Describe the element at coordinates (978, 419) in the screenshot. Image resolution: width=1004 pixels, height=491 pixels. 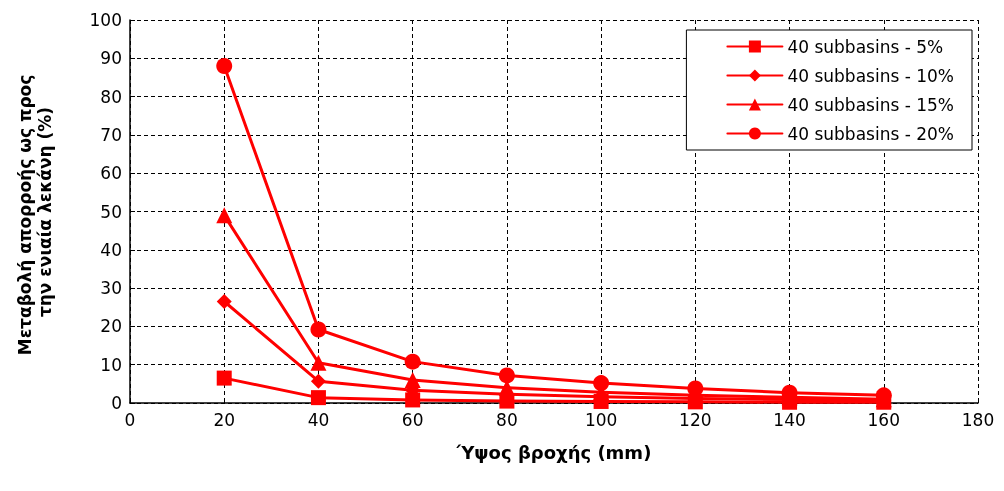
I see `x-tick-label: 180` at that location.